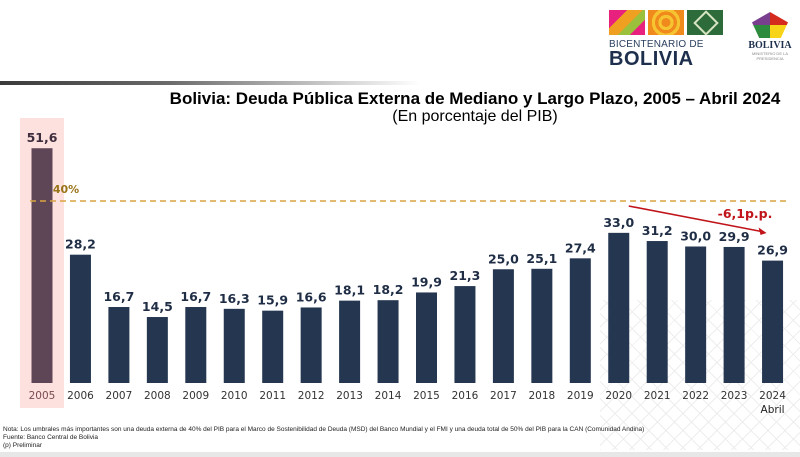 The width and height of the screenshot is (800, 457). Describe the element at coordinates (157, 396) in the screenshot. I see `tick-label-2008: 2008` at that location.